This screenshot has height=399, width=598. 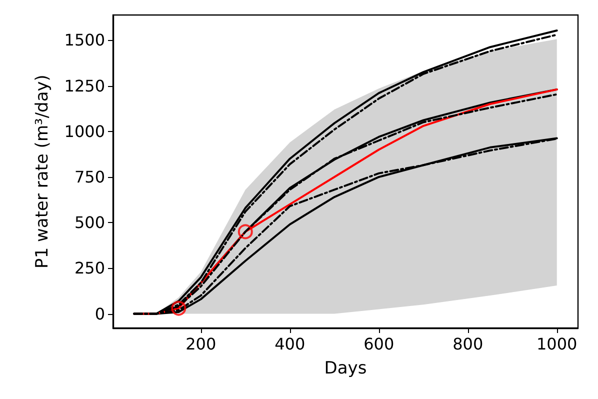 What do you see at coordinates (89, 268) in the screenshot?
I see `y-tick-label: 250` at bounding box center [89, 268].